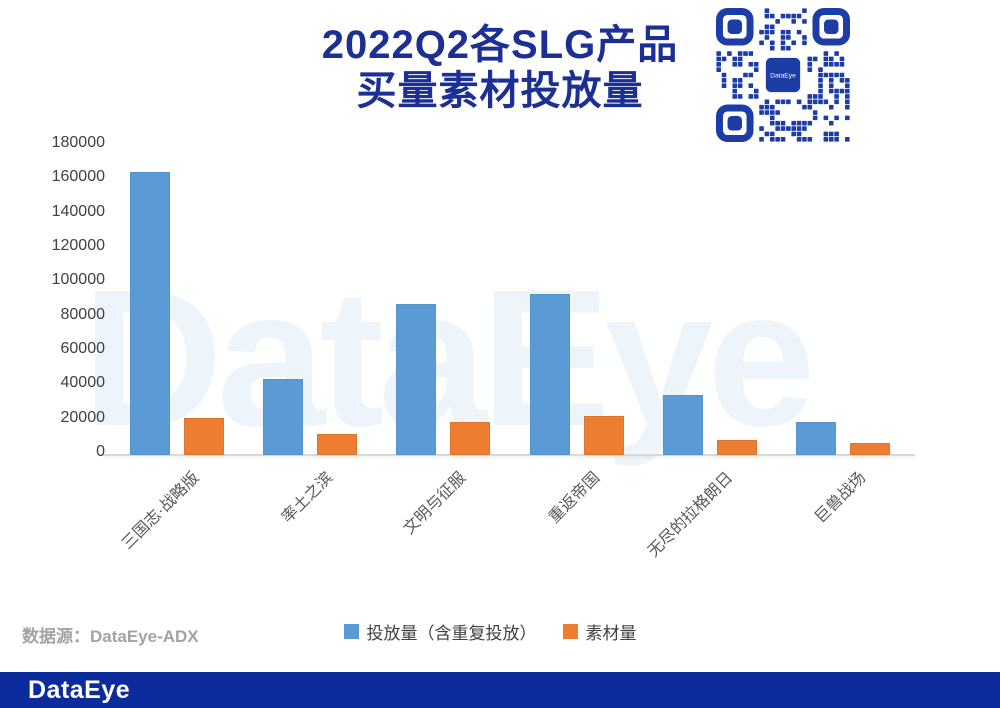 This screenshot has width=1000, height=708. What do you see at coordinates (79, 690) in the screenshot?
I see `dataeye-logo: DataEye` at bounding box center [79, 690].